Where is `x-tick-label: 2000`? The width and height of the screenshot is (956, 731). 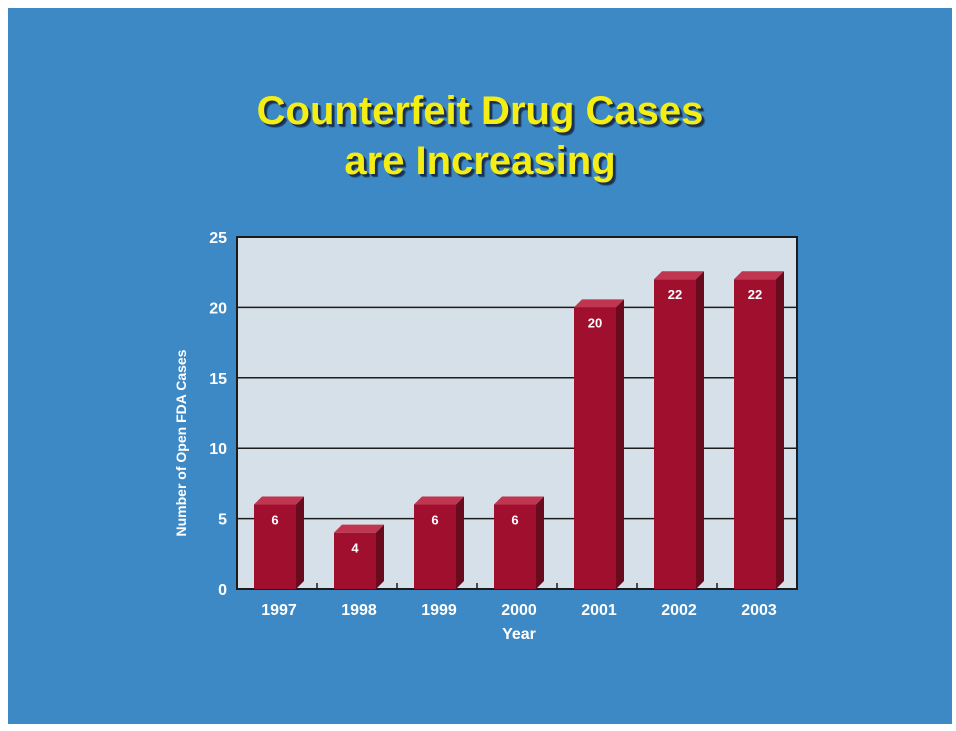 x-tick-label: 2000 is located at coordinates (519, 610).